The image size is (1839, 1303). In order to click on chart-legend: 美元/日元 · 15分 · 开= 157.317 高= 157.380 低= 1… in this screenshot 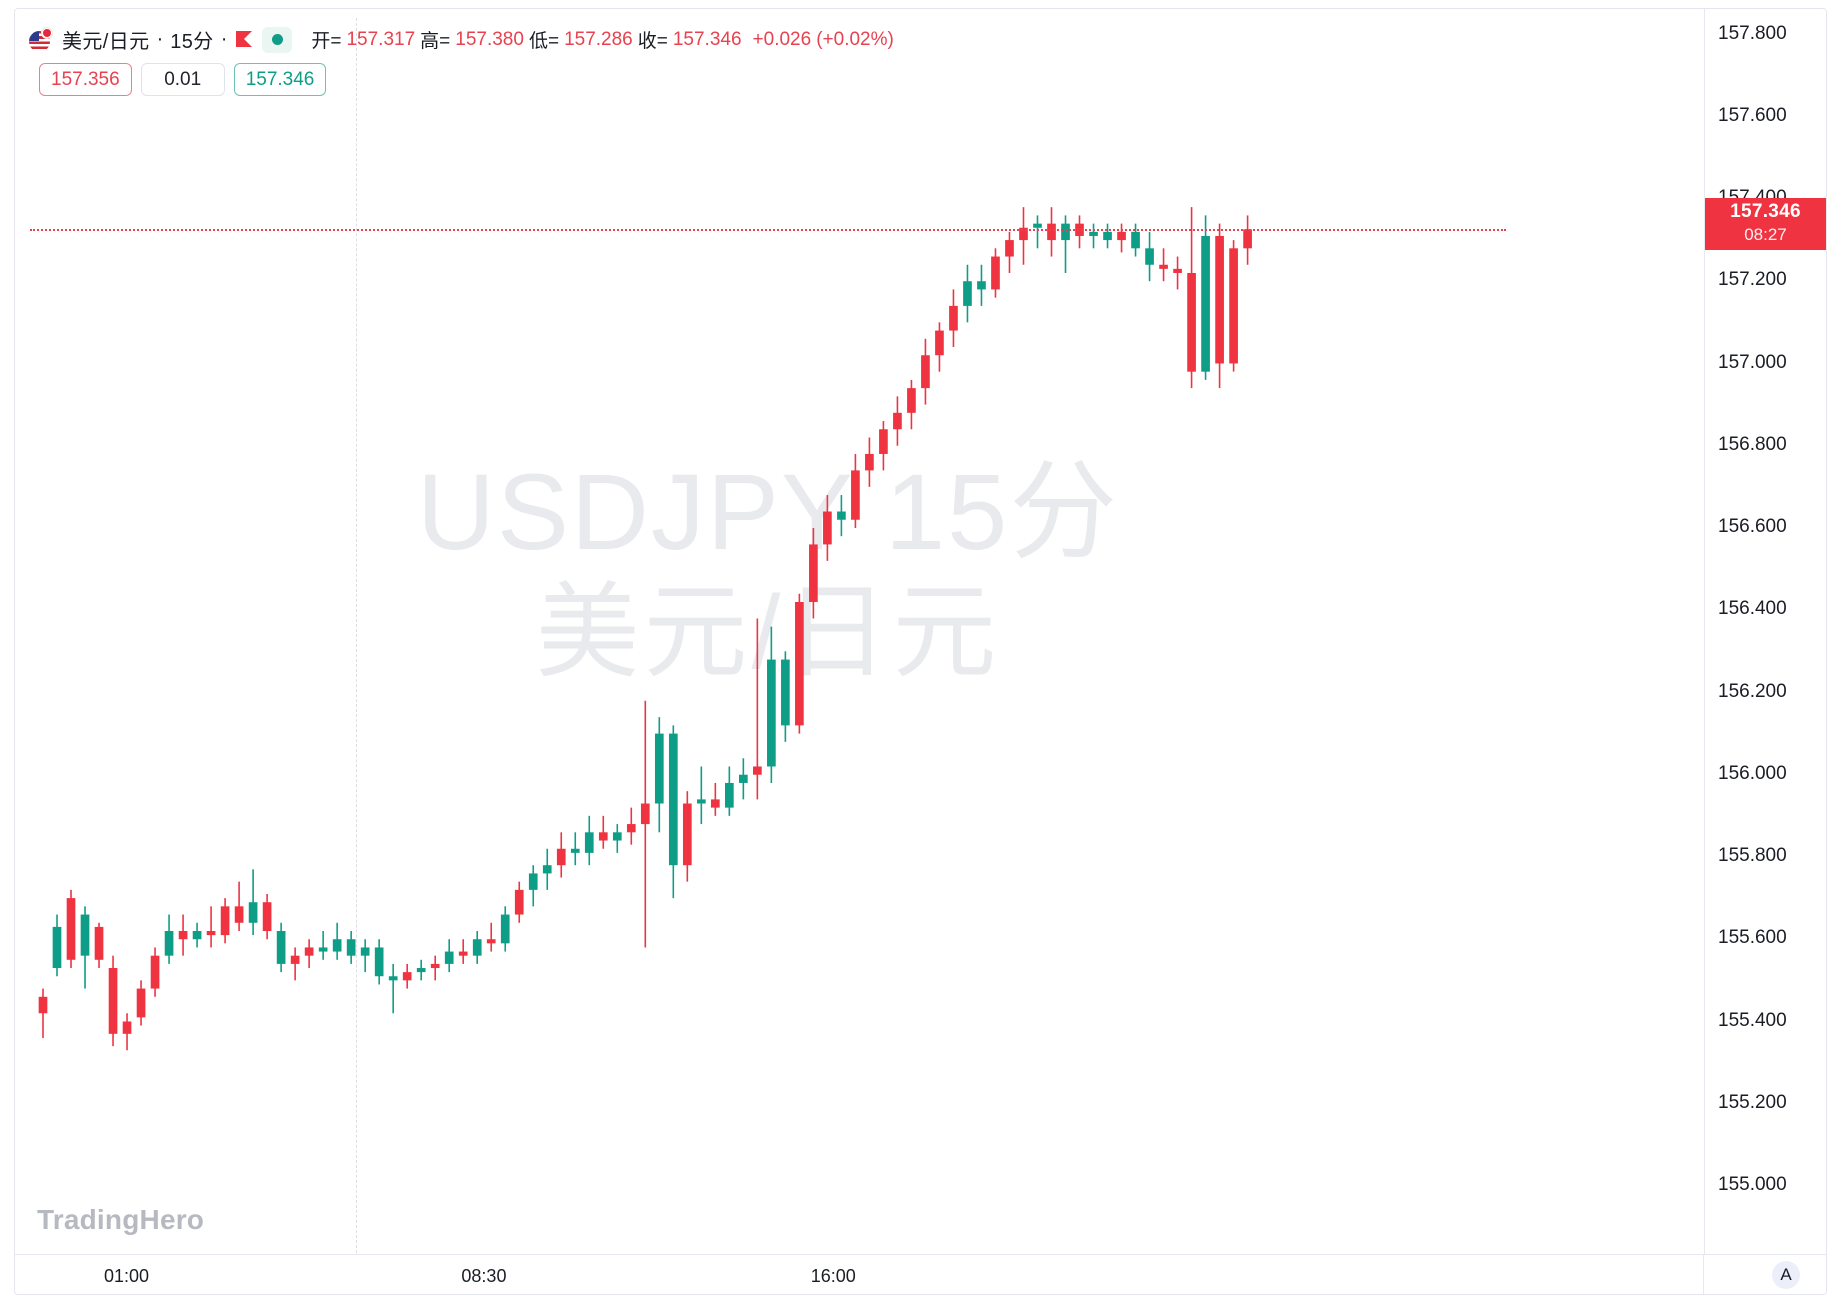, I will do `click(461, 39)`.